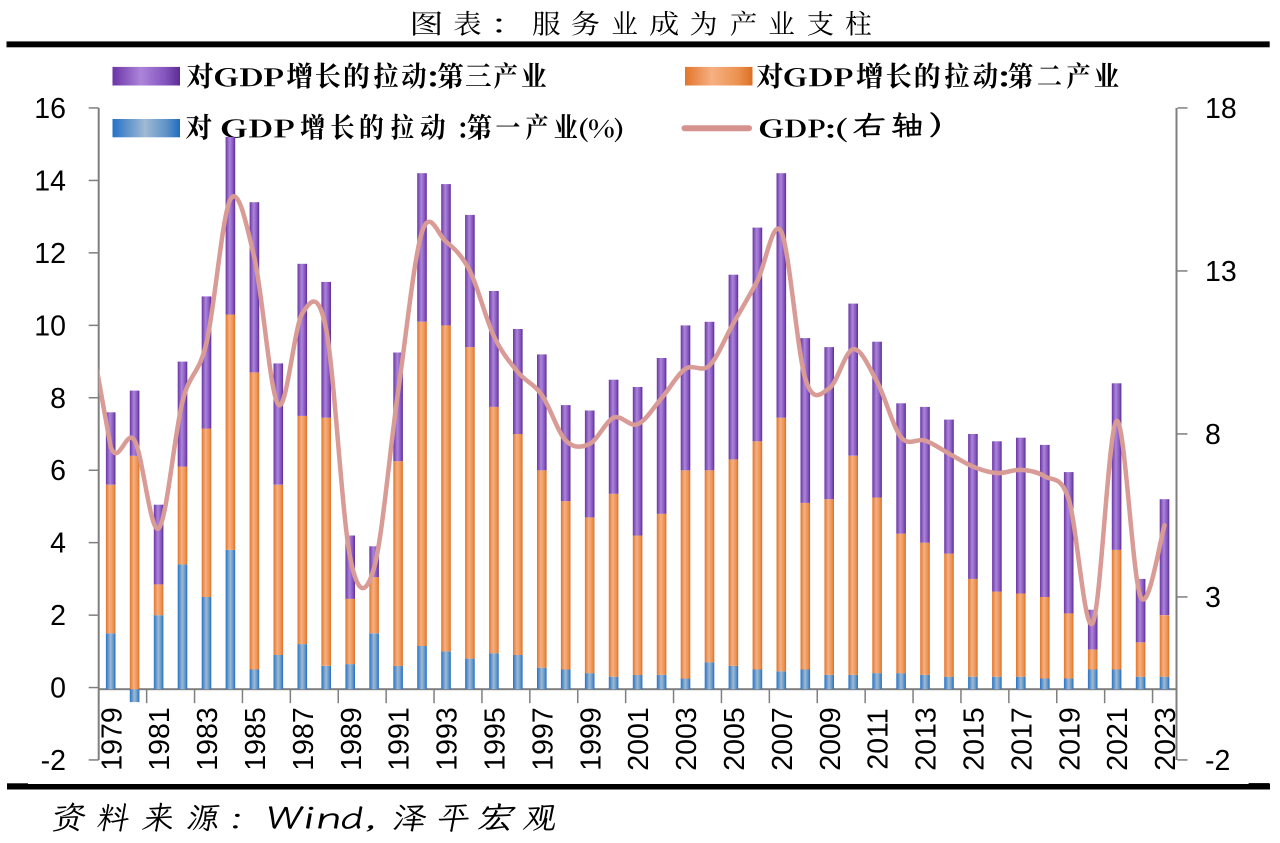  I want to click on svg-text: 2023, so click(1166, 738).